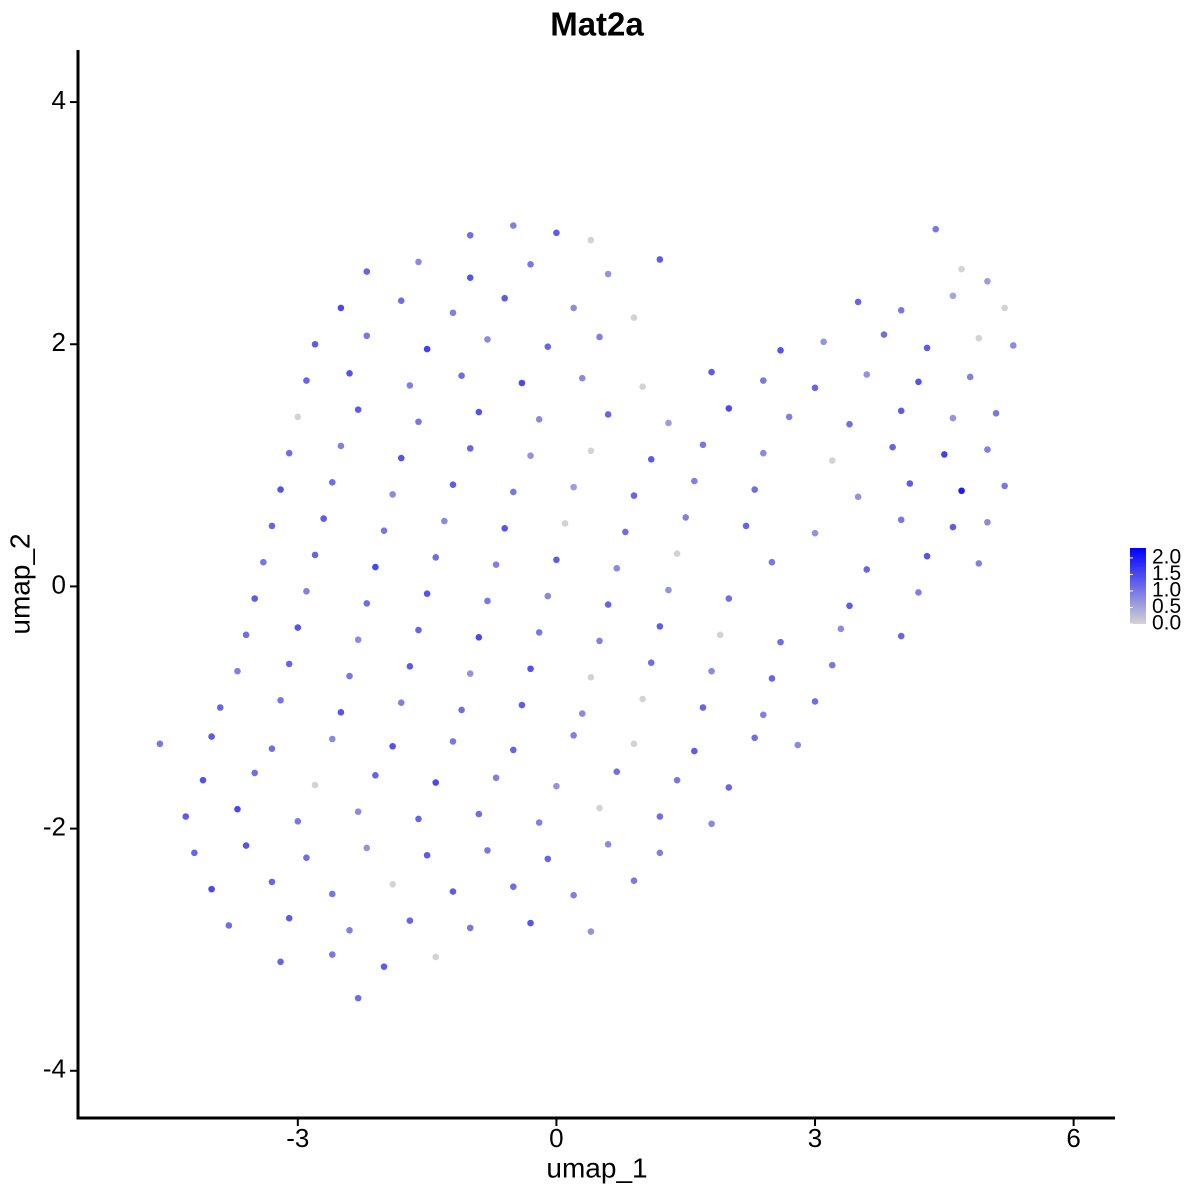 Image resolution: width=1200 pixels, height=1200 pixels. What do you see at coordinates (1166, 606) in the screenshot?
I see `colorbar-tick-label: 0.5` at bounding box center [1166, 606].